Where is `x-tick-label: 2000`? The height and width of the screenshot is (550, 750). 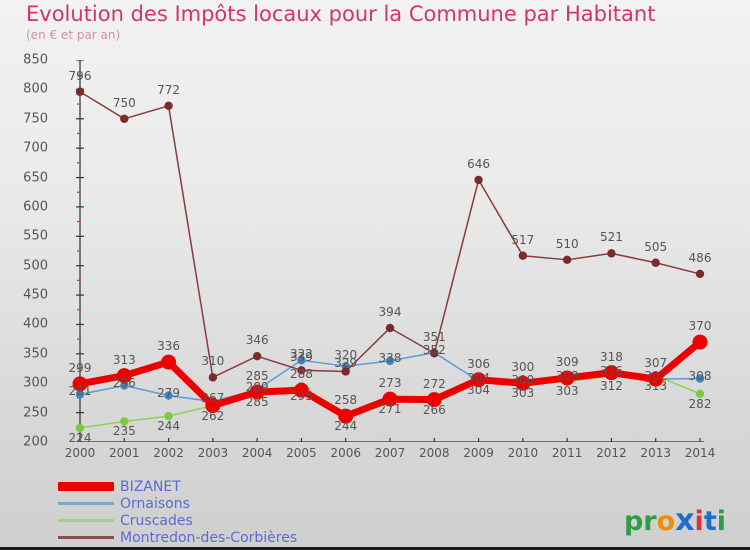
x-tick-label: 2000 is located at coordinates (80, 453).